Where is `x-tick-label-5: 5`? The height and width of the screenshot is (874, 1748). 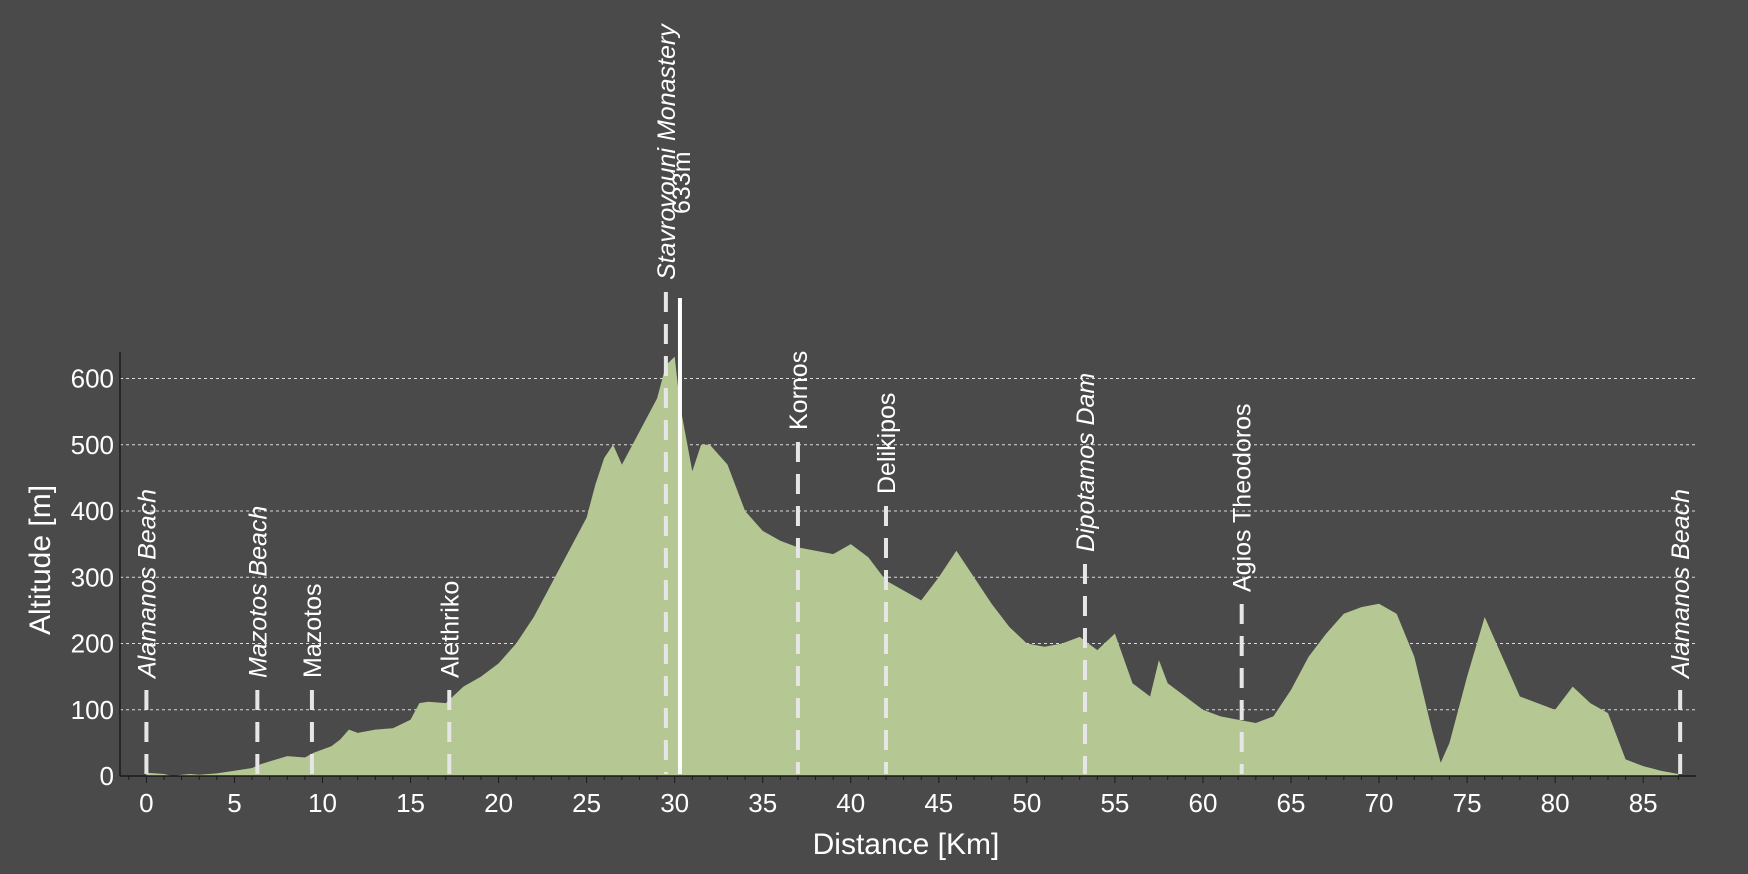
x-tick-label-5: 5 is located at coordinates (234, 803).